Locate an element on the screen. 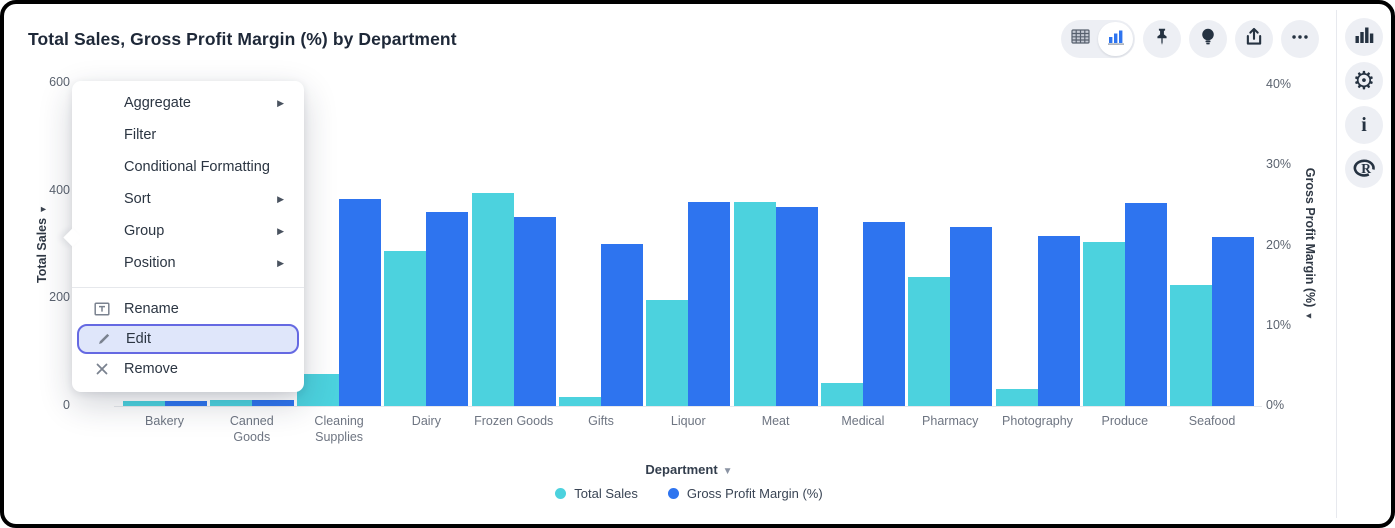 This screenshot has width=1395, height=528. bar-gross-profit-margin-pharmacy is located at coordinates (971, 316).